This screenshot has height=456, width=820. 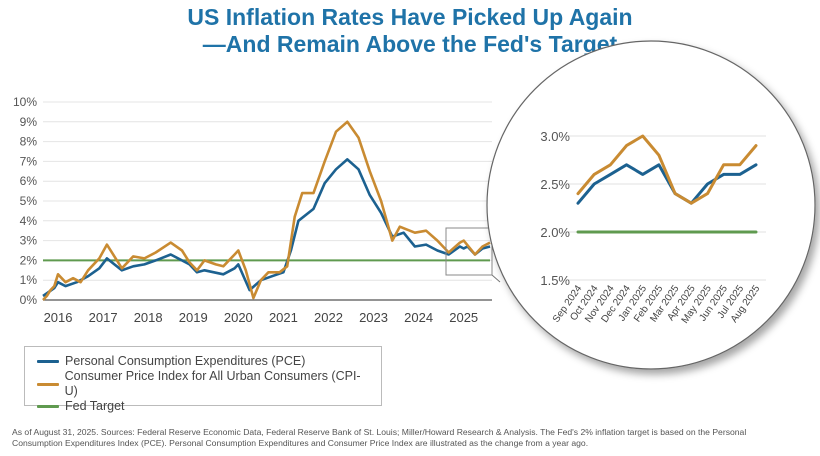 I want to click on inset-y-tick-label: 3.0%, so click(x=555, y=136).